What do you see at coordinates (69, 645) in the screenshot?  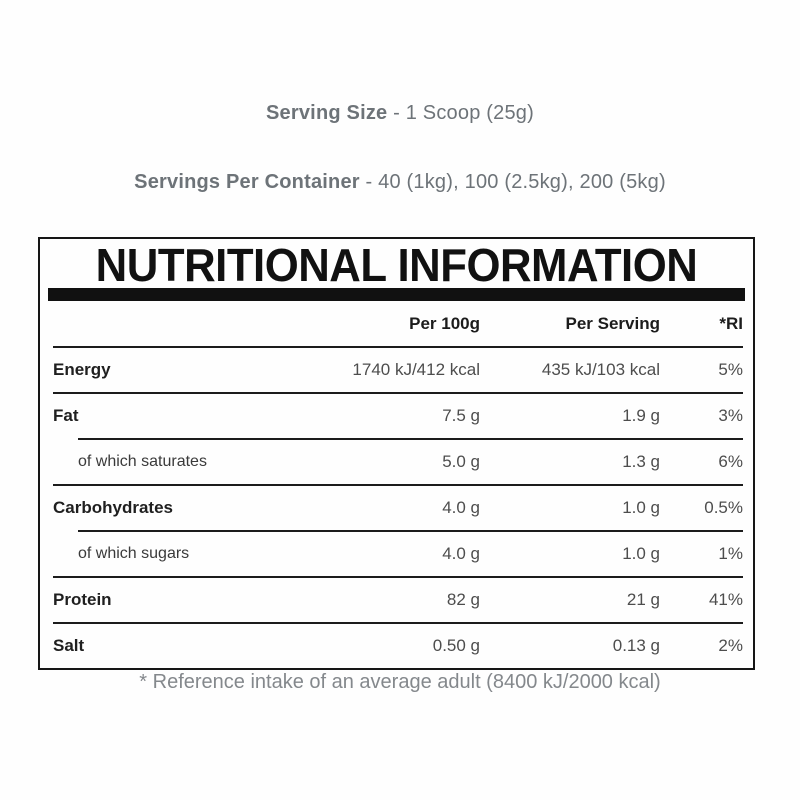 I see `row-label: Salt` at bounding box center [69, 645].